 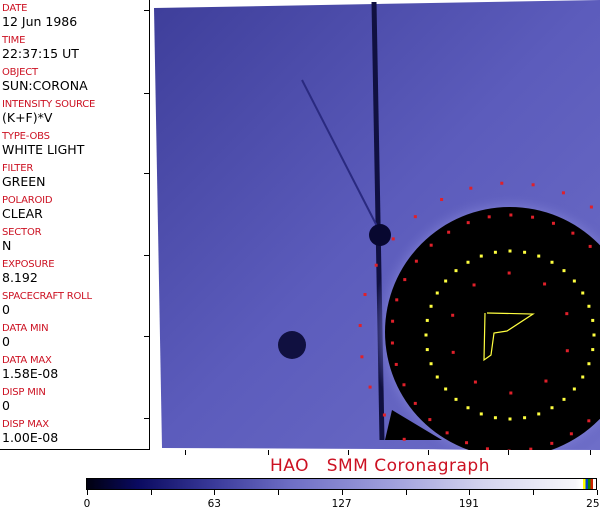 What do you see at coordinates (22, 232) in the screenshot?
I see `field-label: SECTOR` at bounding box center [22, 232].